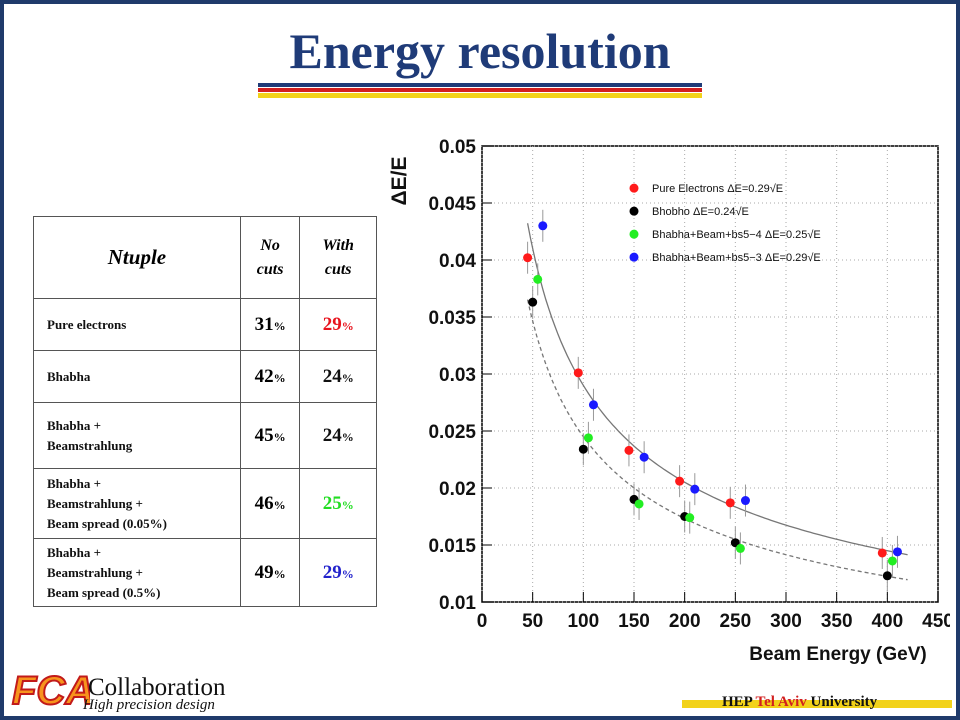  I want to click on legend-label: Pure Electrons ΔE=0.29√E, so click(717, 189).